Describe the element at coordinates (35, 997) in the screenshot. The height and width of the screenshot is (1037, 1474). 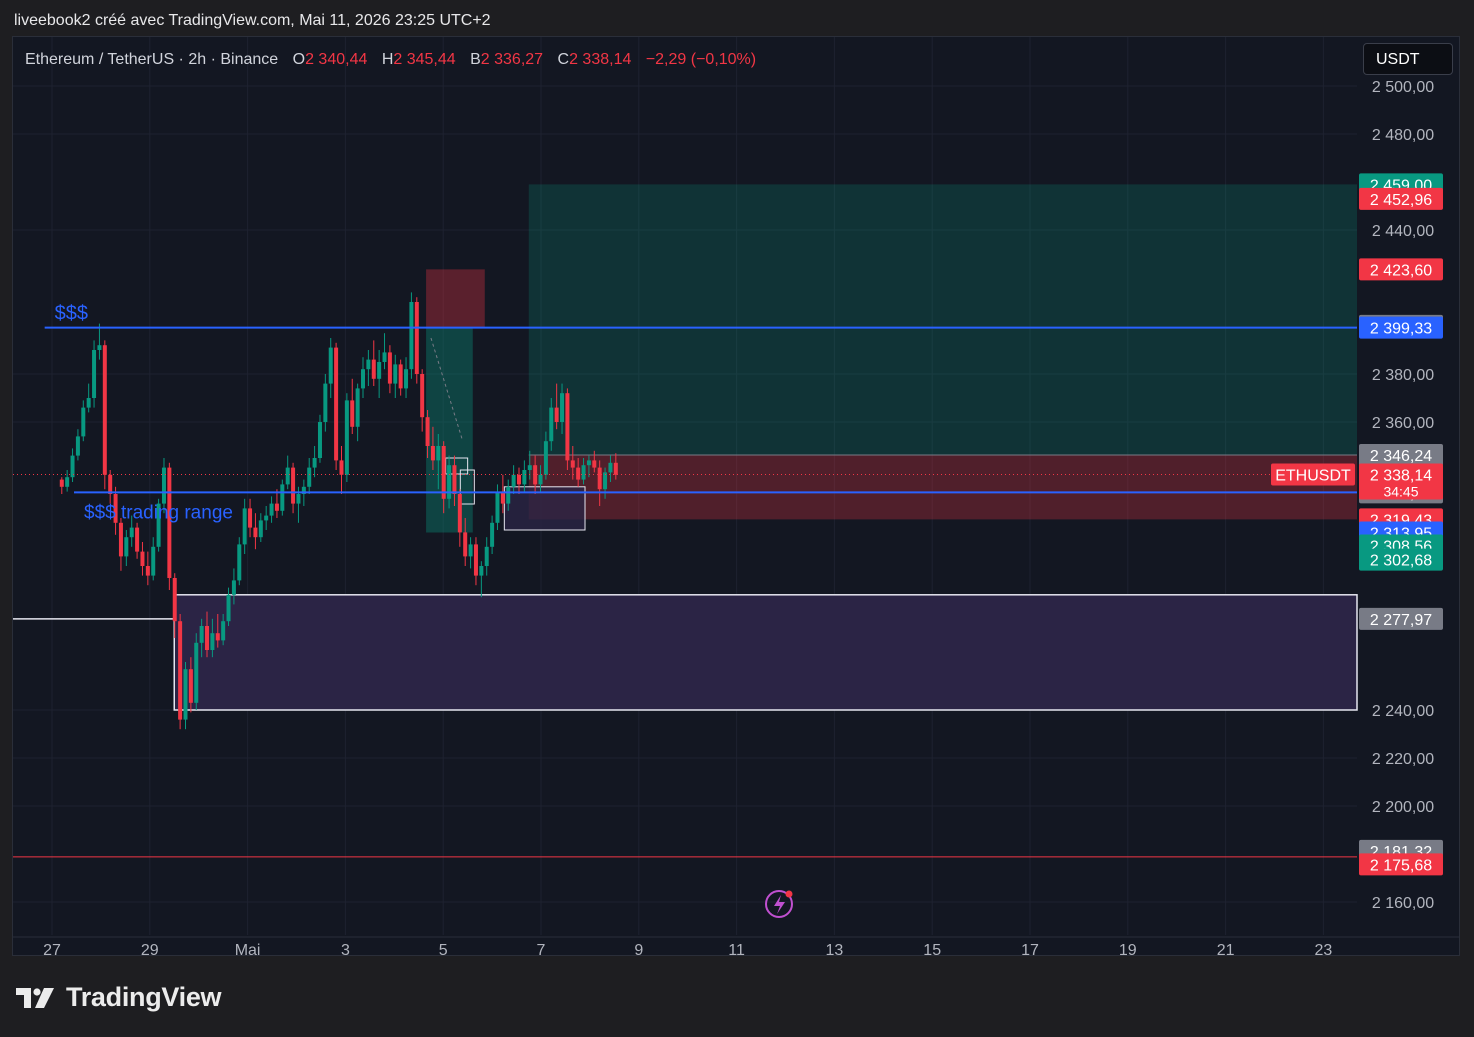
I see `tradingview-logo-icon` at that location.